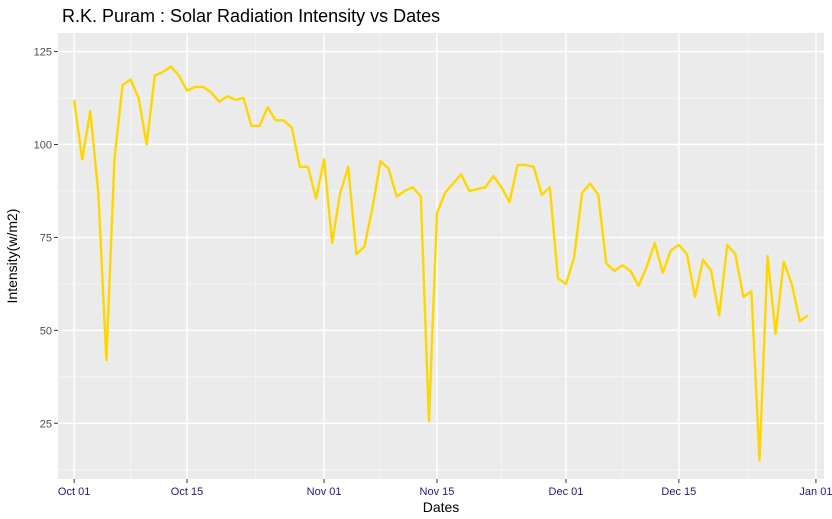  Describe the element at coordinates (187, 492) in the screenshot. I see `x-tick-label: Oct 15` at that location.